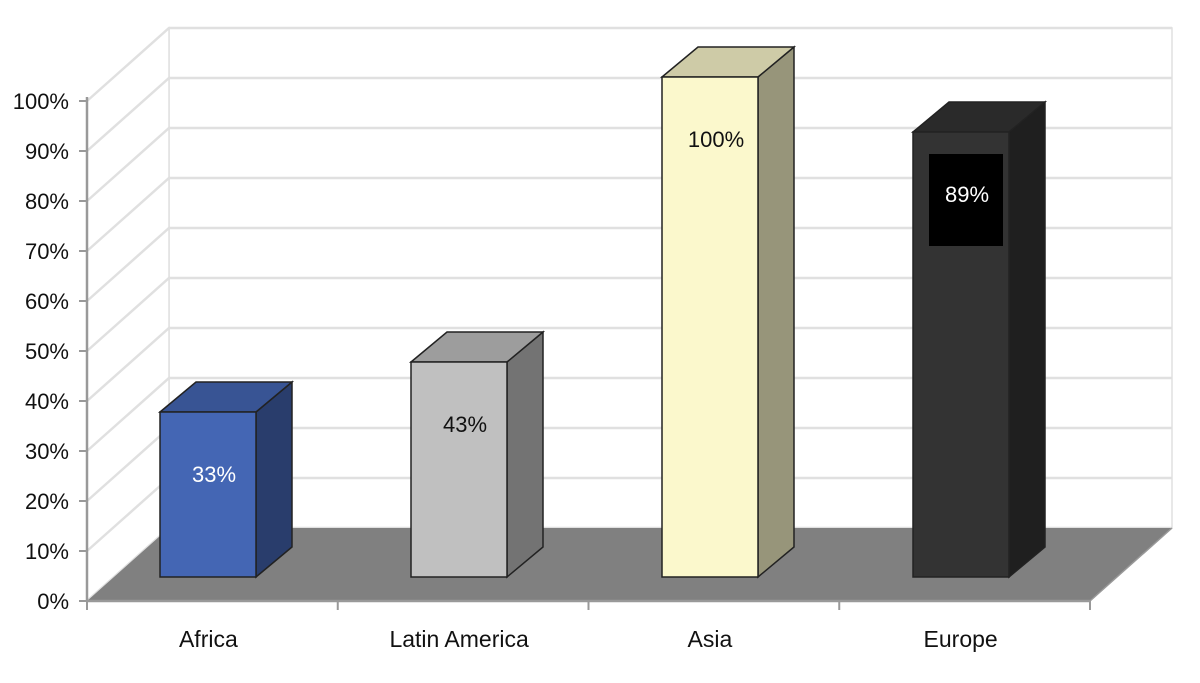 The height and width of the screenshot is (683, 1200). Describe the element at coordinates (588, 626) in the screenshot. I see `x-axis-tick-labels: Africa Latin America Asia Europe` at that location.